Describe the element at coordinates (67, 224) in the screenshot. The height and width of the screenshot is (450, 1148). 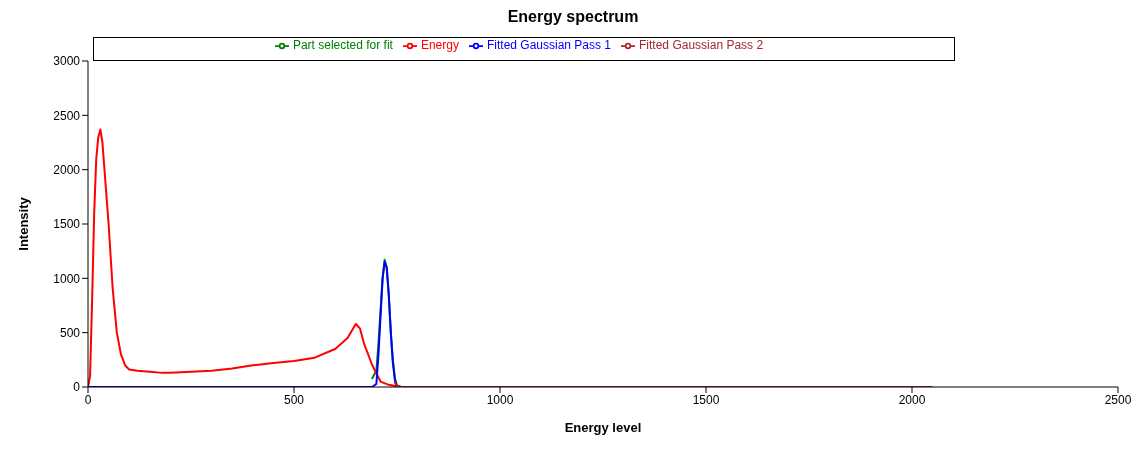
I see `y-tick-label: 1500` at that location.